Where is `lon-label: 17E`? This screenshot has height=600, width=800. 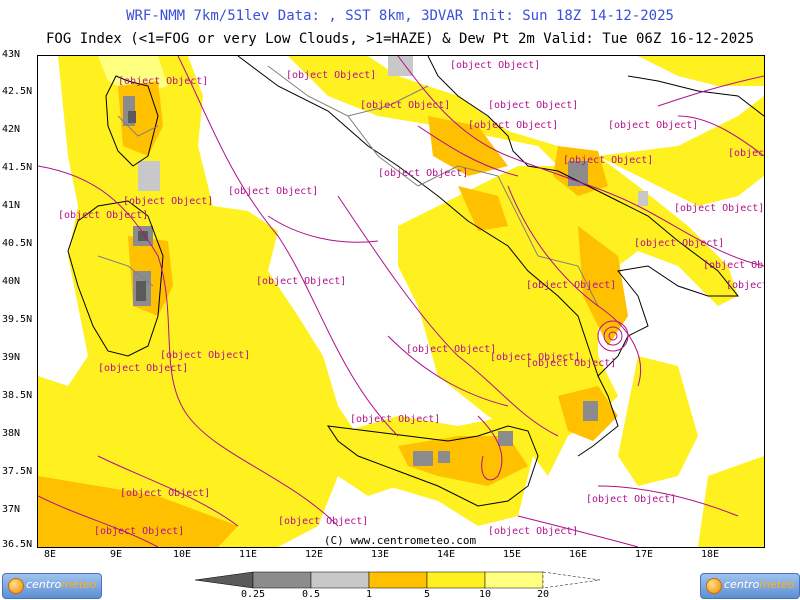
lon-label: 17E is located at coordinates (644, 554).